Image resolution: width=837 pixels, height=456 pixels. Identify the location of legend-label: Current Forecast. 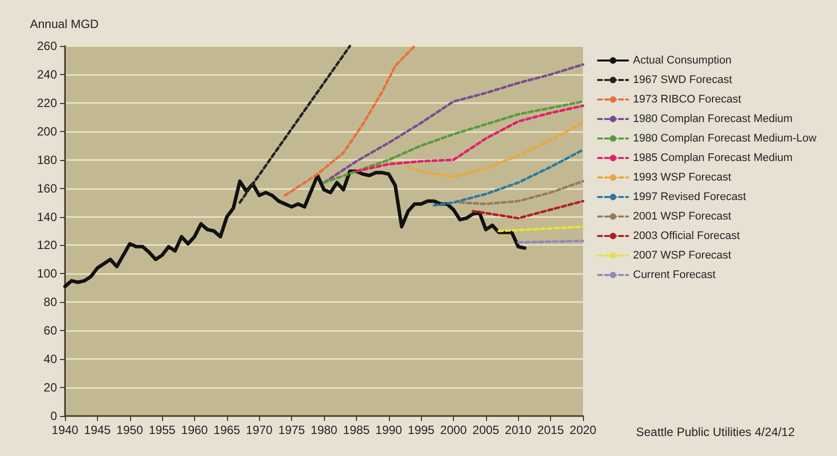
(674, 275).